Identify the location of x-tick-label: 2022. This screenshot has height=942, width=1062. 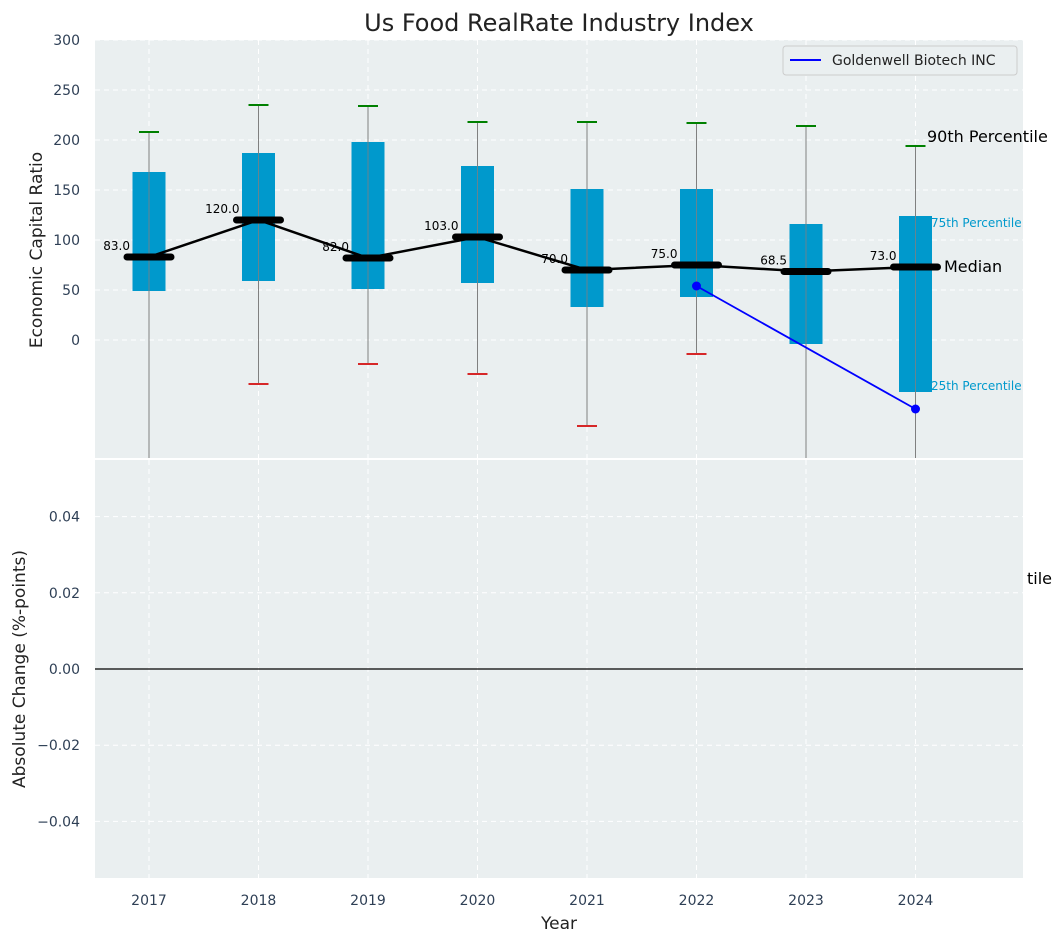
(697, 901).